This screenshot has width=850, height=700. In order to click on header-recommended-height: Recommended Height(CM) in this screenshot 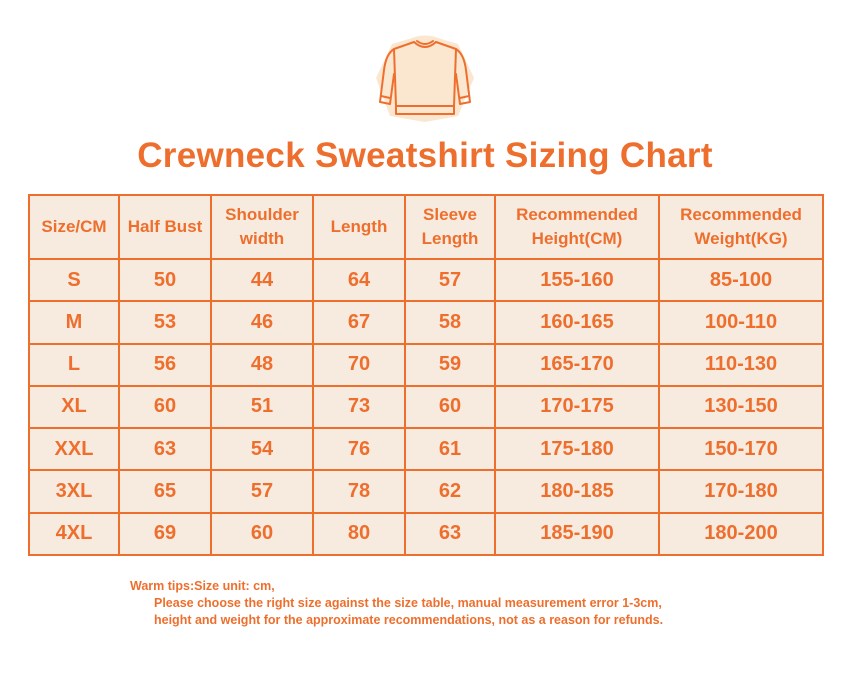, I will do `click(577, 227)`.